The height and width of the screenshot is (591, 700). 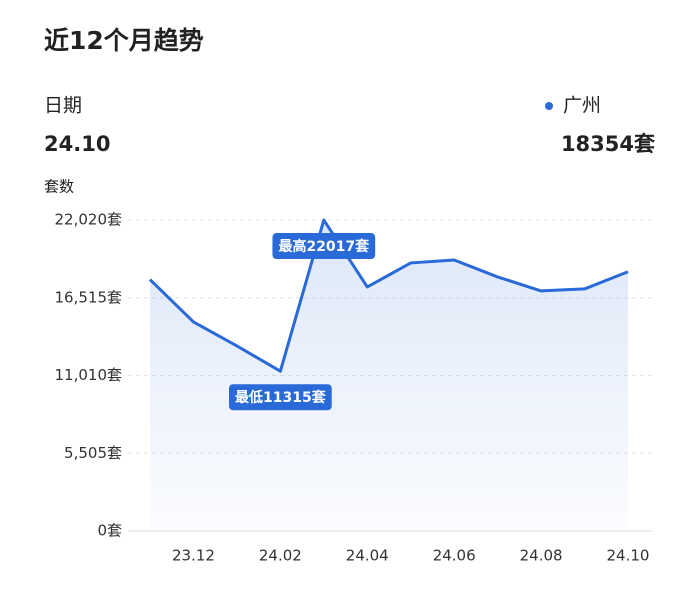 What do you see at coordinates (63, 106) in the screenshot?
I see `date-label: 日期` at bounding box center [63, 106].